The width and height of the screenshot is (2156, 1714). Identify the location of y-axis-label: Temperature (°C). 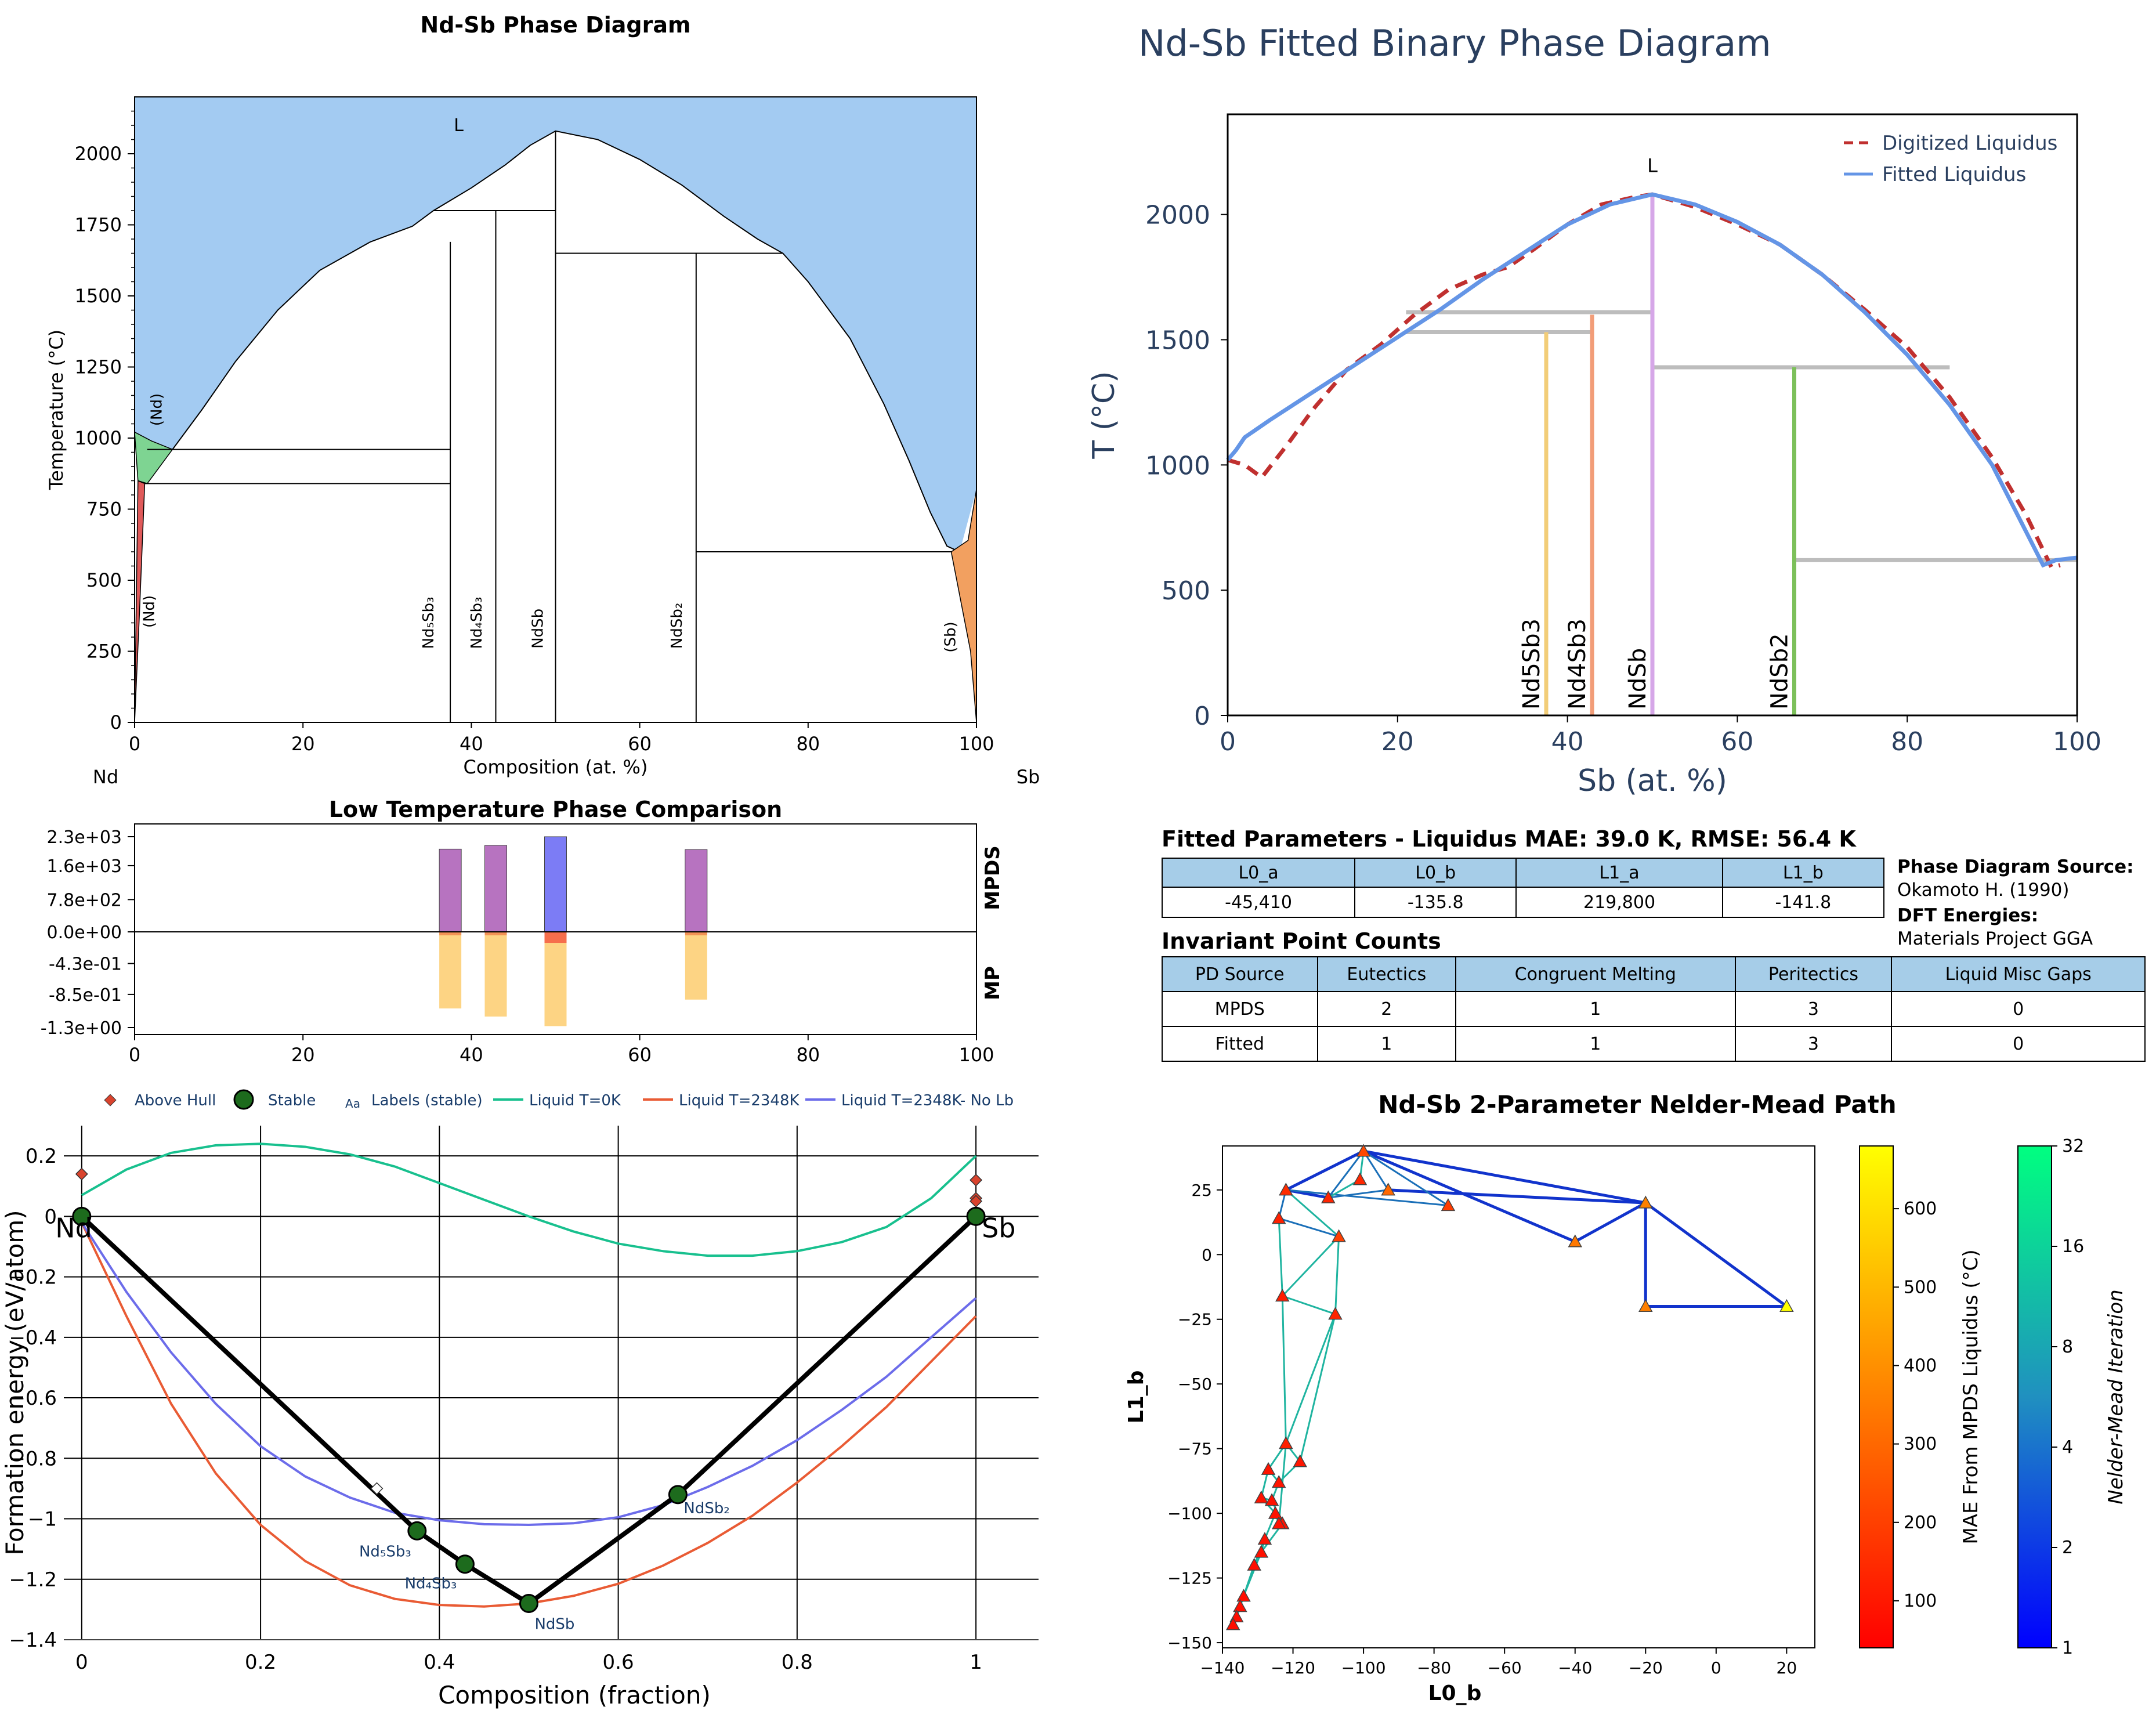
(56, 410).